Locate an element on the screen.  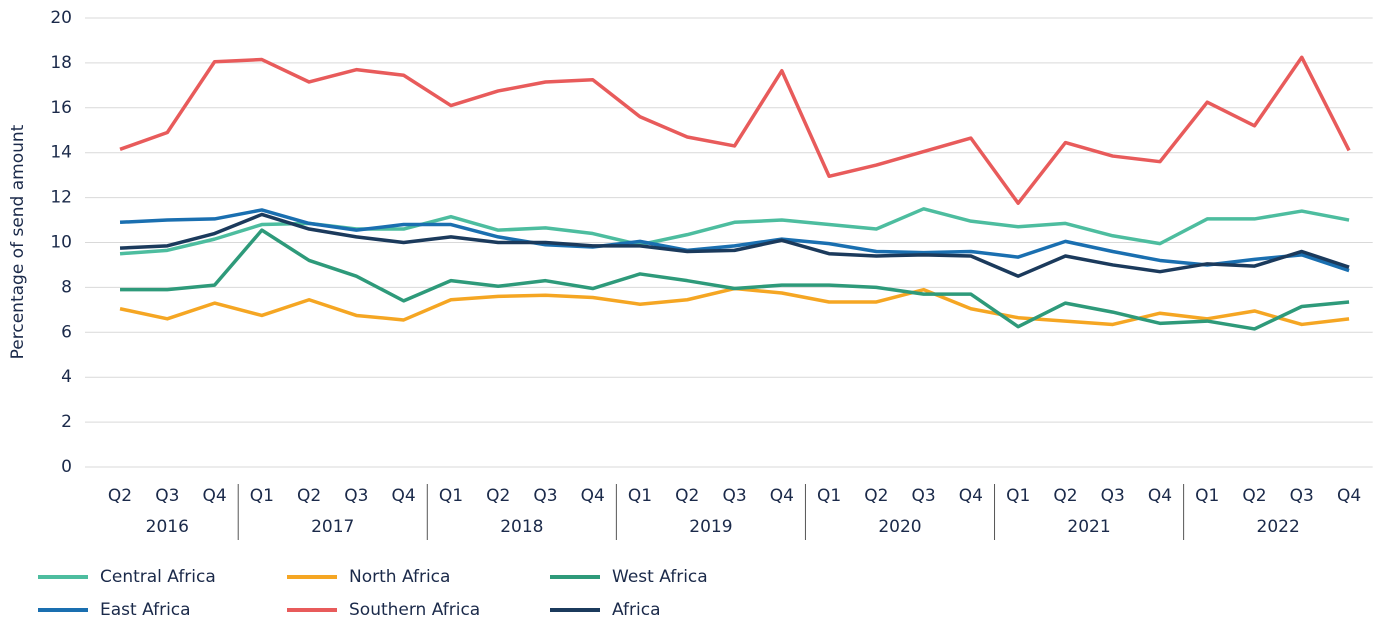
x-group-label: 2018 is located at coordinates (521, 527).